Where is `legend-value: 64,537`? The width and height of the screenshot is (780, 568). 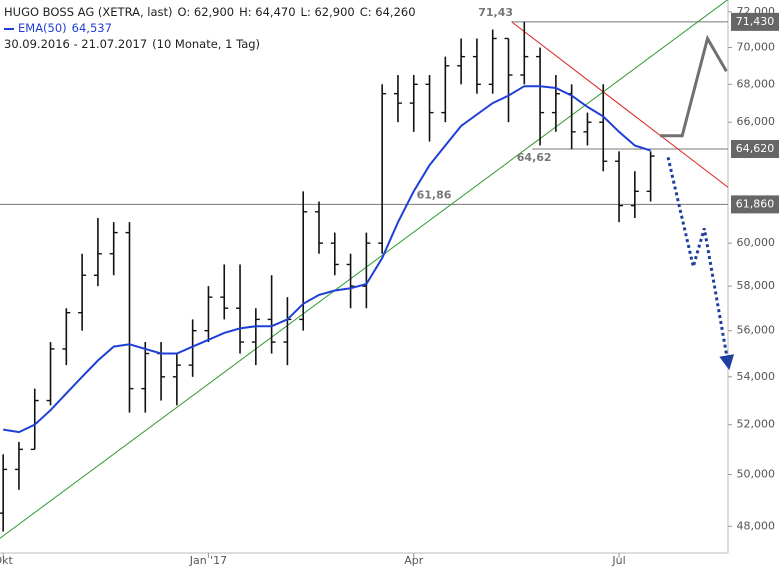
legend-value: 64,537 is located at coordinates (91, 28).